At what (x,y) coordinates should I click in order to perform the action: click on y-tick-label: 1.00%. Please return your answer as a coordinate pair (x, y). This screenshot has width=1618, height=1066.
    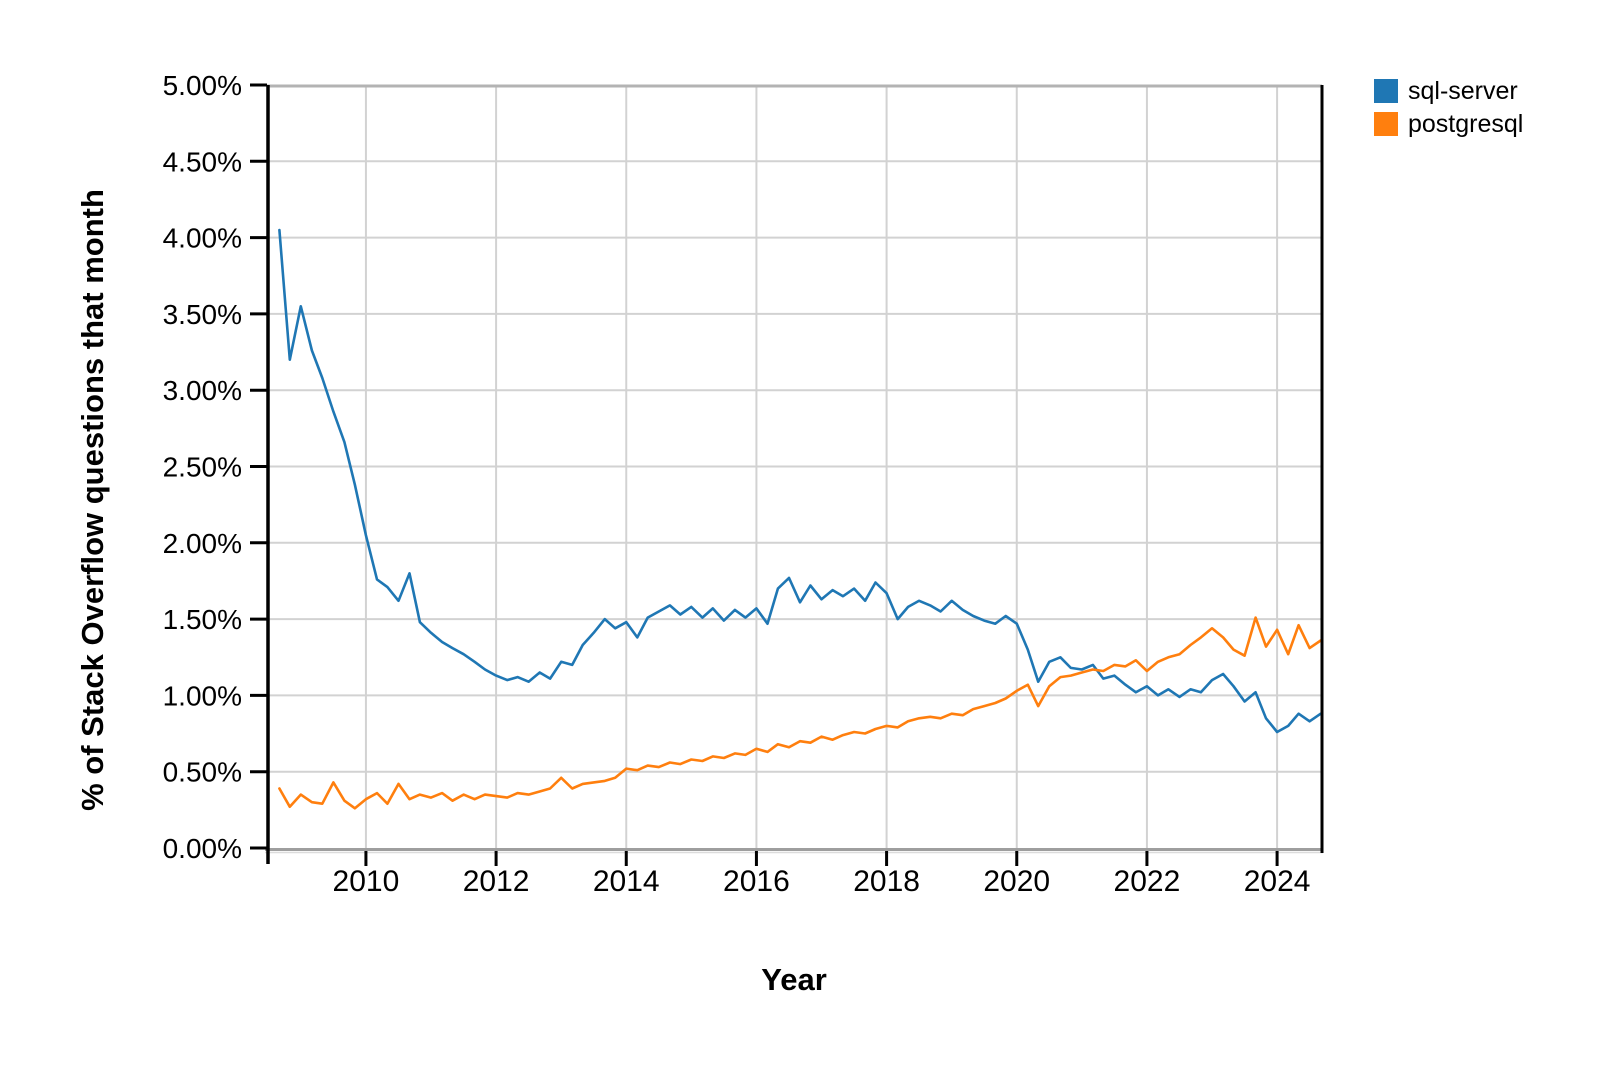
    Looking at the image, I should click on (202, 695).